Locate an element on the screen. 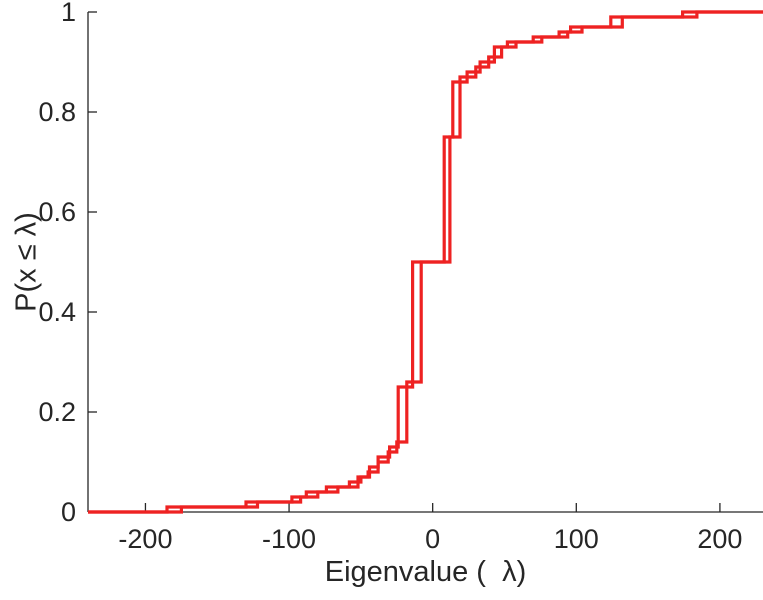  x-tick-label-2: 0 is located at coordinates (432, 539).